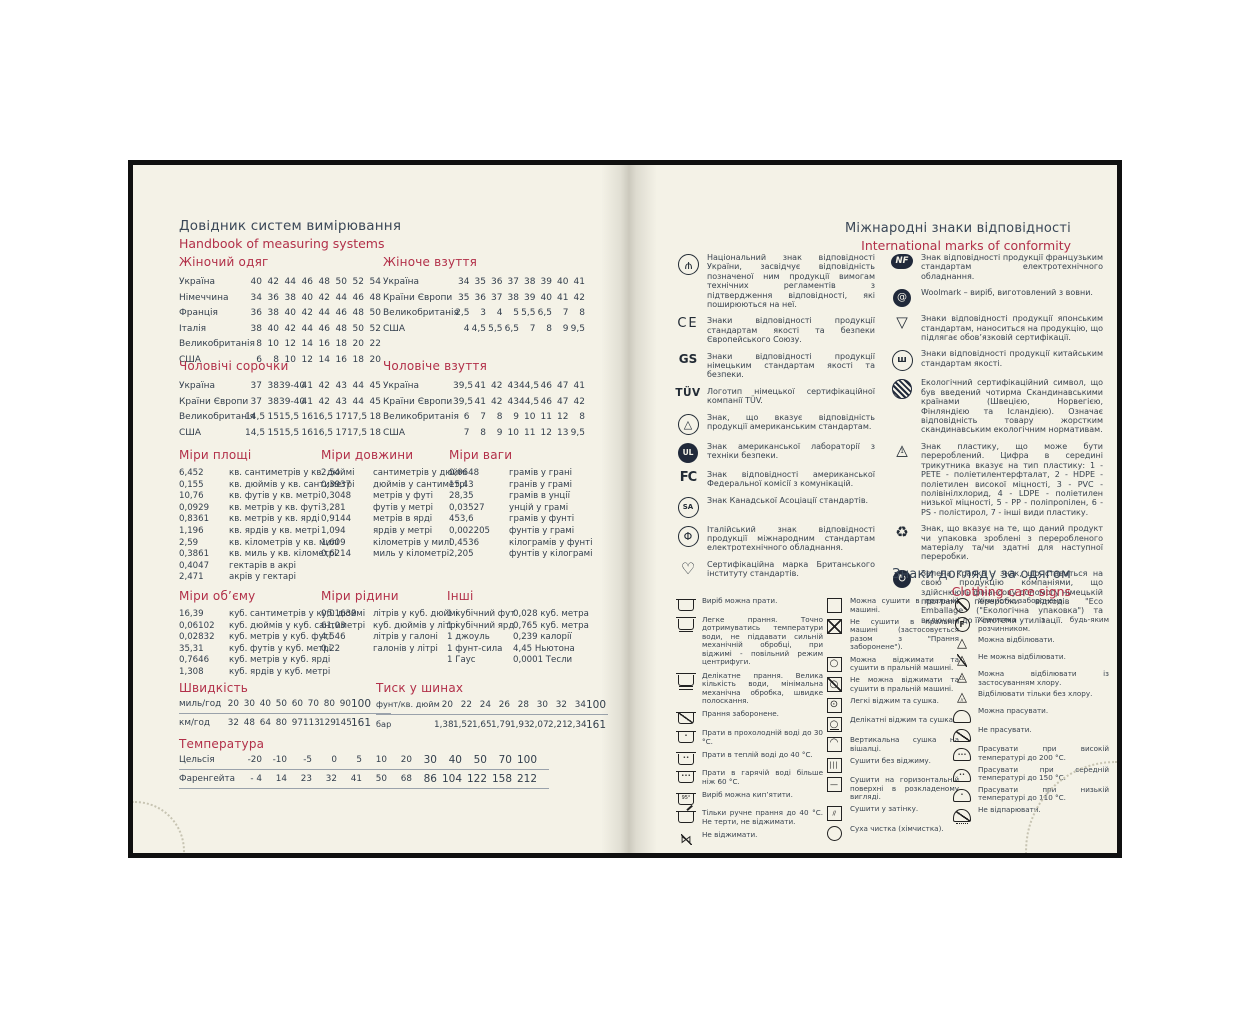 This screenshot has width=1252, height=1024. Describe the element at coordinates (215, 455) in the screenshot. I see `section-heading: Міри площі` at that location.